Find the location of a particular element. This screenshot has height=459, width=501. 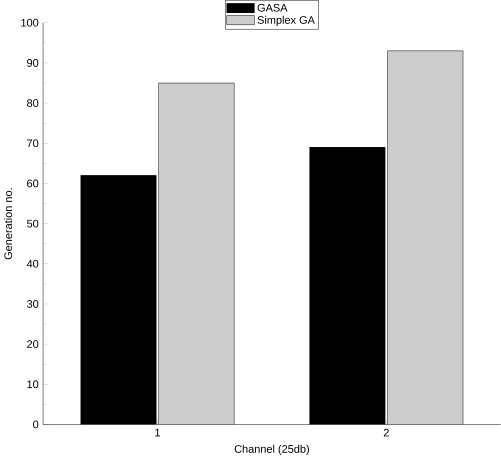

y-tick-label: 70 is located at coordinates (32, 143).